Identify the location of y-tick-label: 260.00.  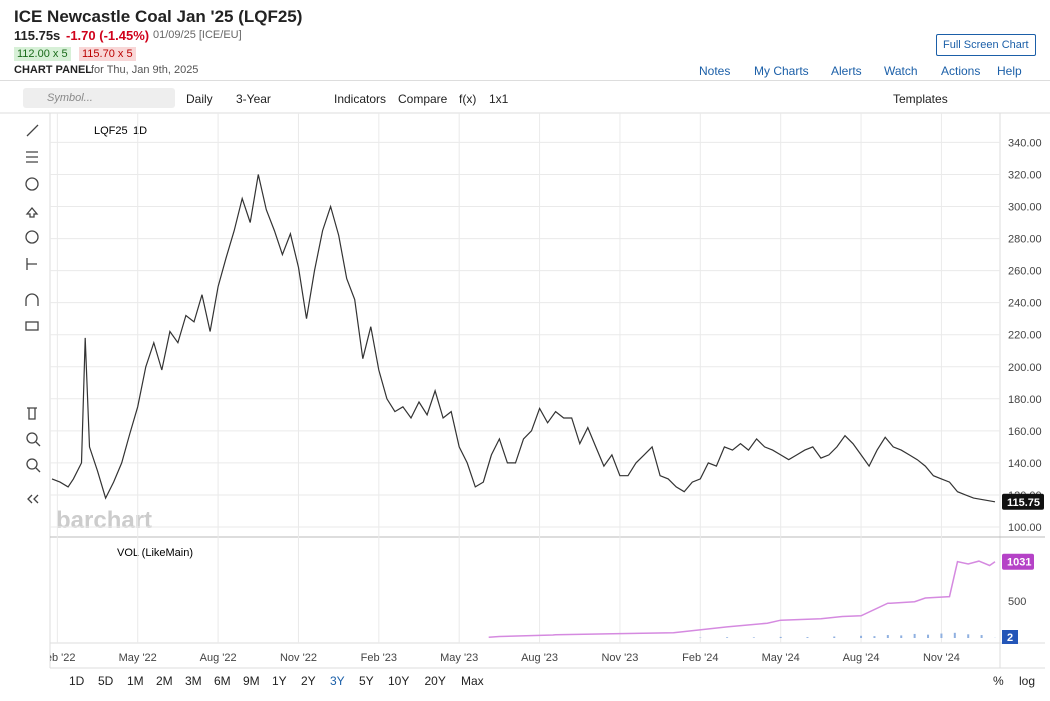
(1025, 272).